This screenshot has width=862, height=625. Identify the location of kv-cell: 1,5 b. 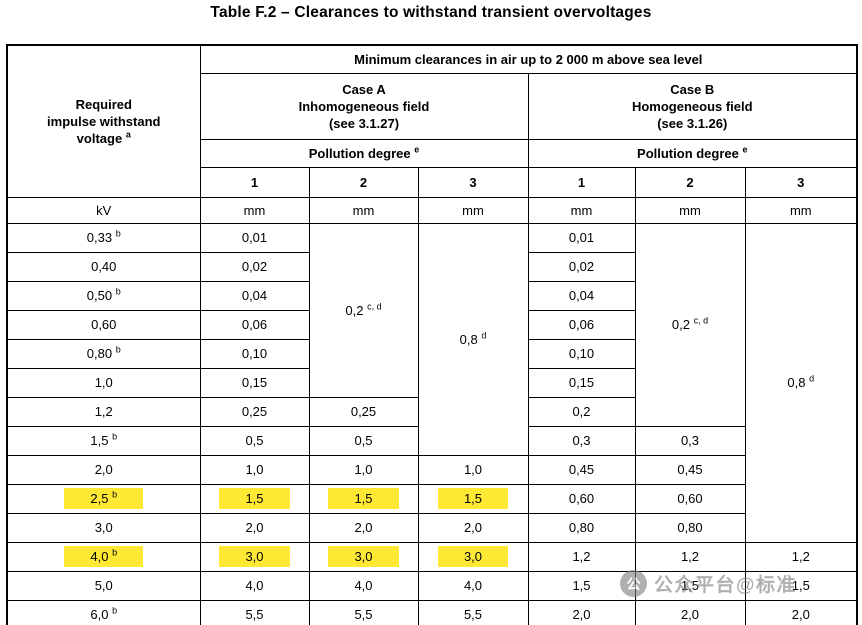
(103, 440).